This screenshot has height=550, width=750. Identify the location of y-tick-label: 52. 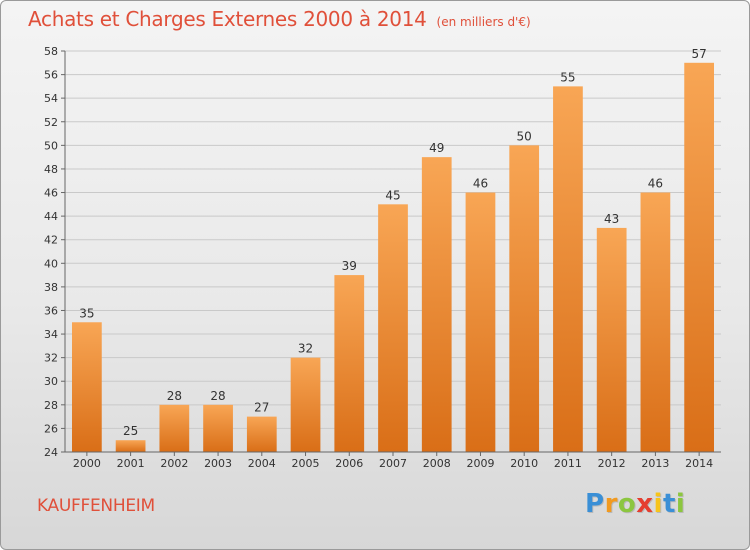
(51, 122).